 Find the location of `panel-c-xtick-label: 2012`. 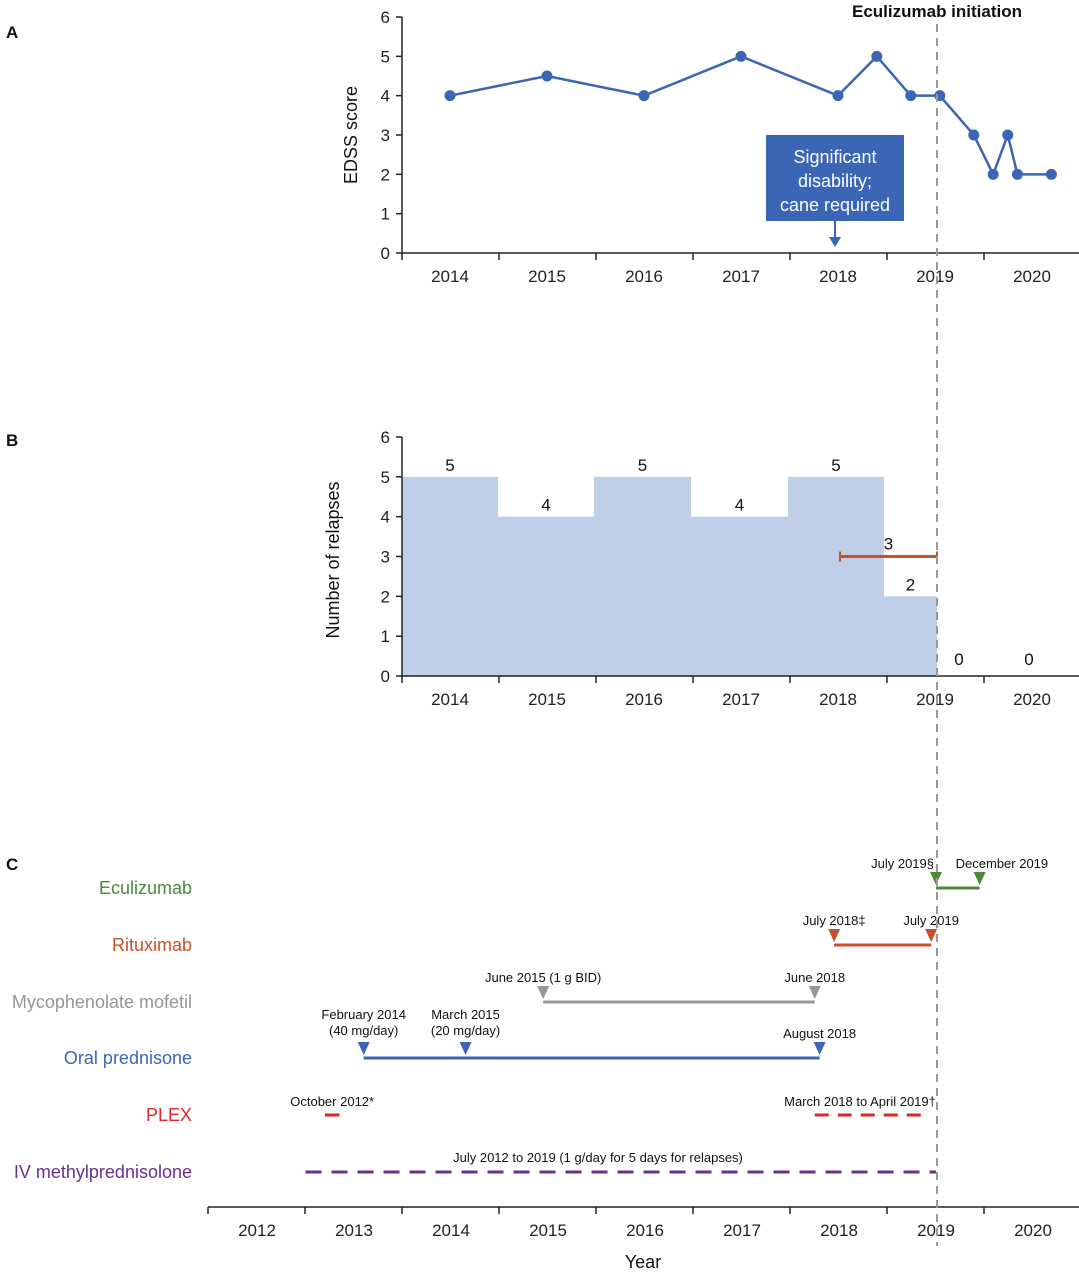

panel-c-xtick-label: 2012 is located at coordinates (257, 1230).